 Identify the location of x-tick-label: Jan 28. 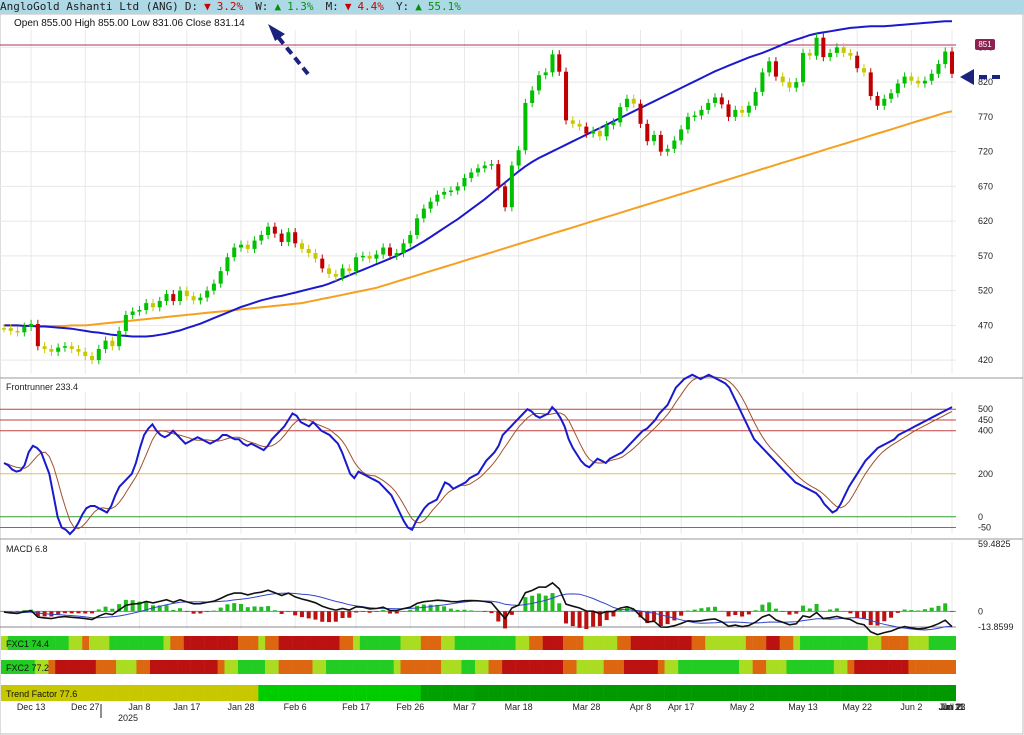
(240, 707).